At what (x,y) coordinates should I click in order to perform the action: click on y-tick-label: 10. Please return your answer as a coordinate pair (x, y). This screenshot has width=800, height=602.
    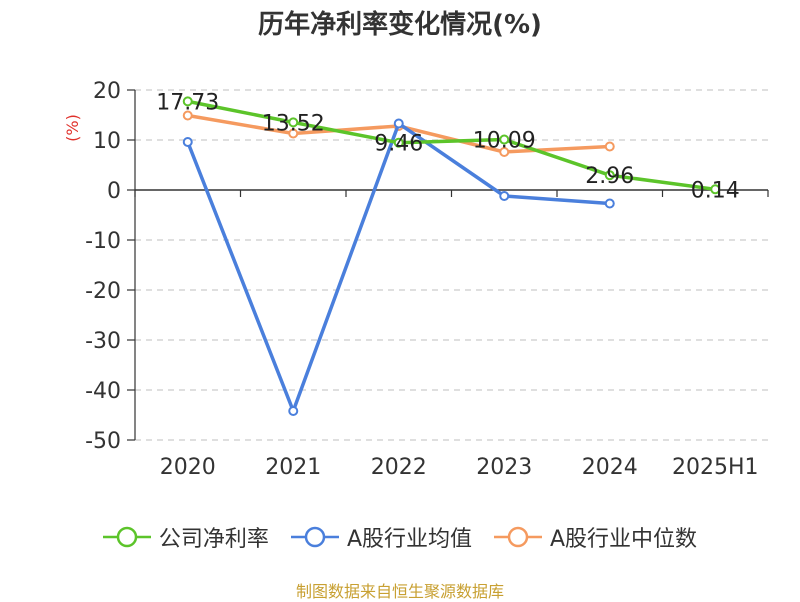
    Looking at the image, I should click on (107, 141).